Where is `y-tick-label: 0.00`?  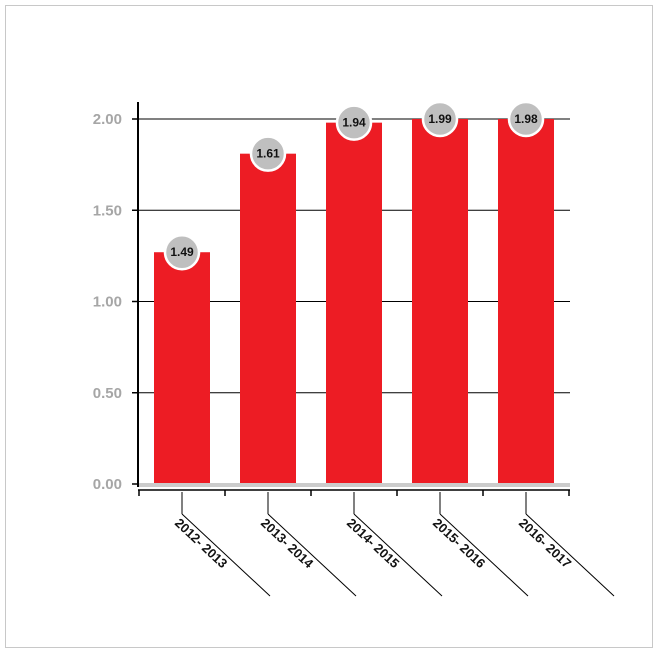
y-tick-label: 0.00 is located at coordinates (107, 484).